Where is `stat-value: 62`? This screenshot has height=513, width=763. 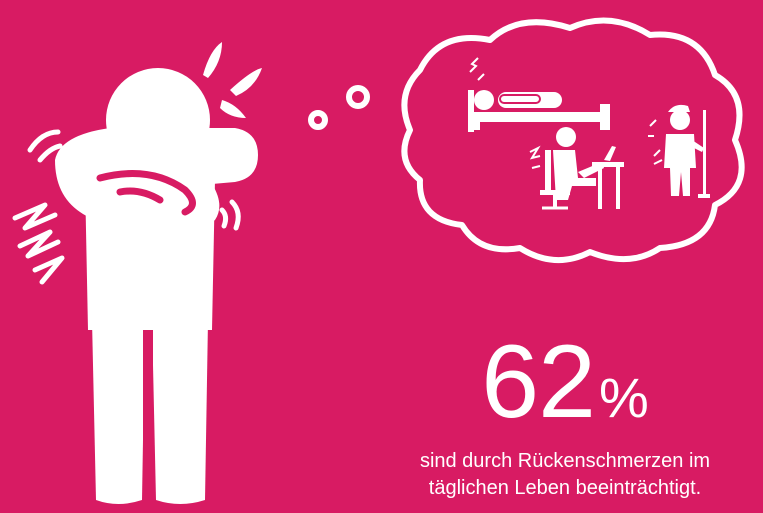 stat-value: 62 is located at coordinates (538, 382).